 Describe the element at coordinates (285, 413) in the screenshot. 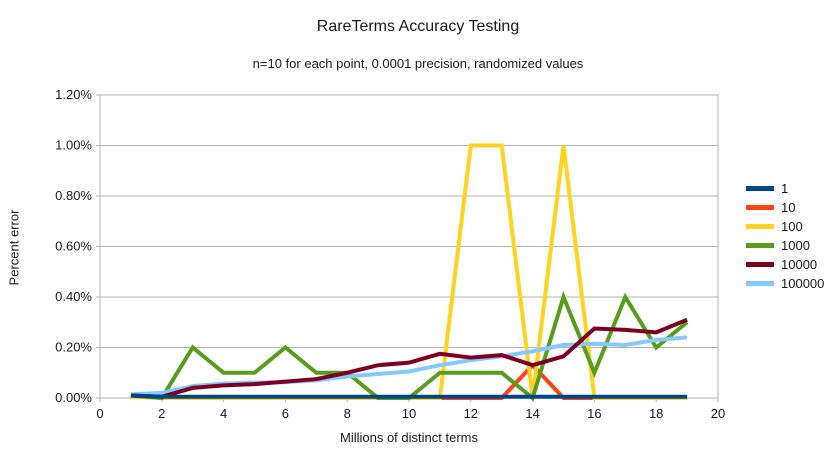

I see `x-tick-label: 6` at that location.